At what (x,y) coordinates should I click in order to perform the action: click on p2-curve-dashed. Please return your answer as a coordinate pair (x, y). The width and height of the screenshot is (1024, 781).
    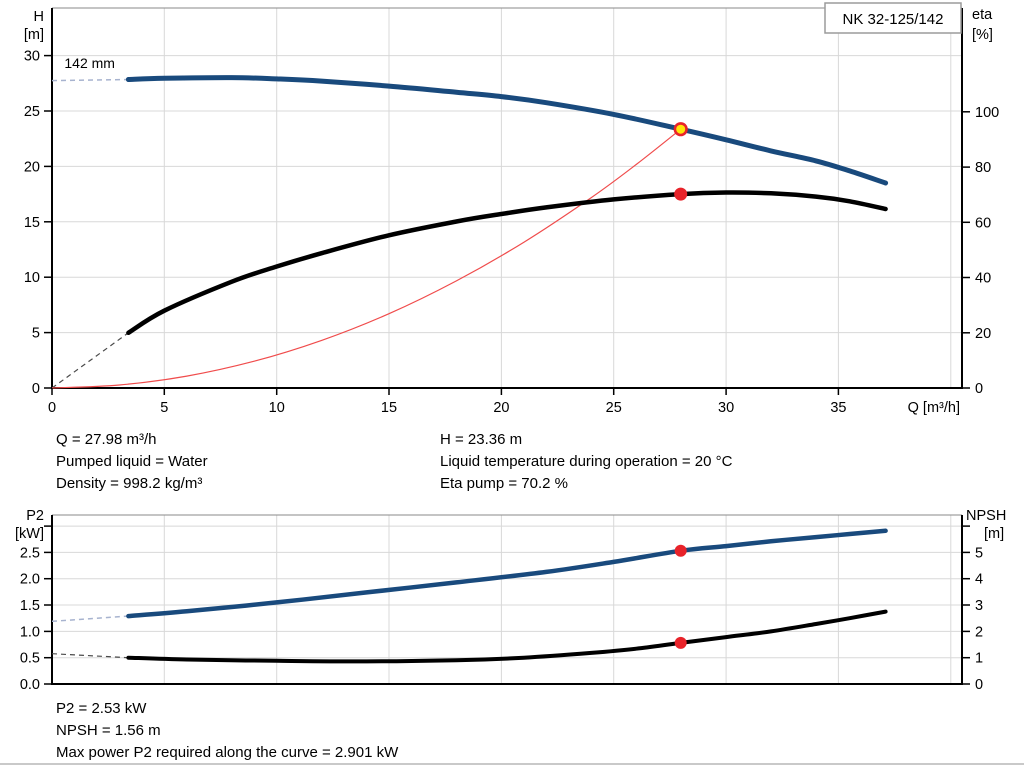
    Looking at the image, I should click on (90, 619).